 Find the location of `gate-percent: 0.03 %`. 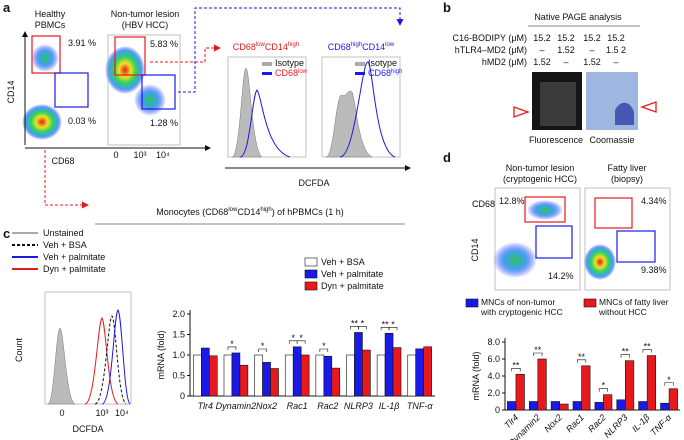

gate-percent: 0.03 % is located at coordinates (82, 121).